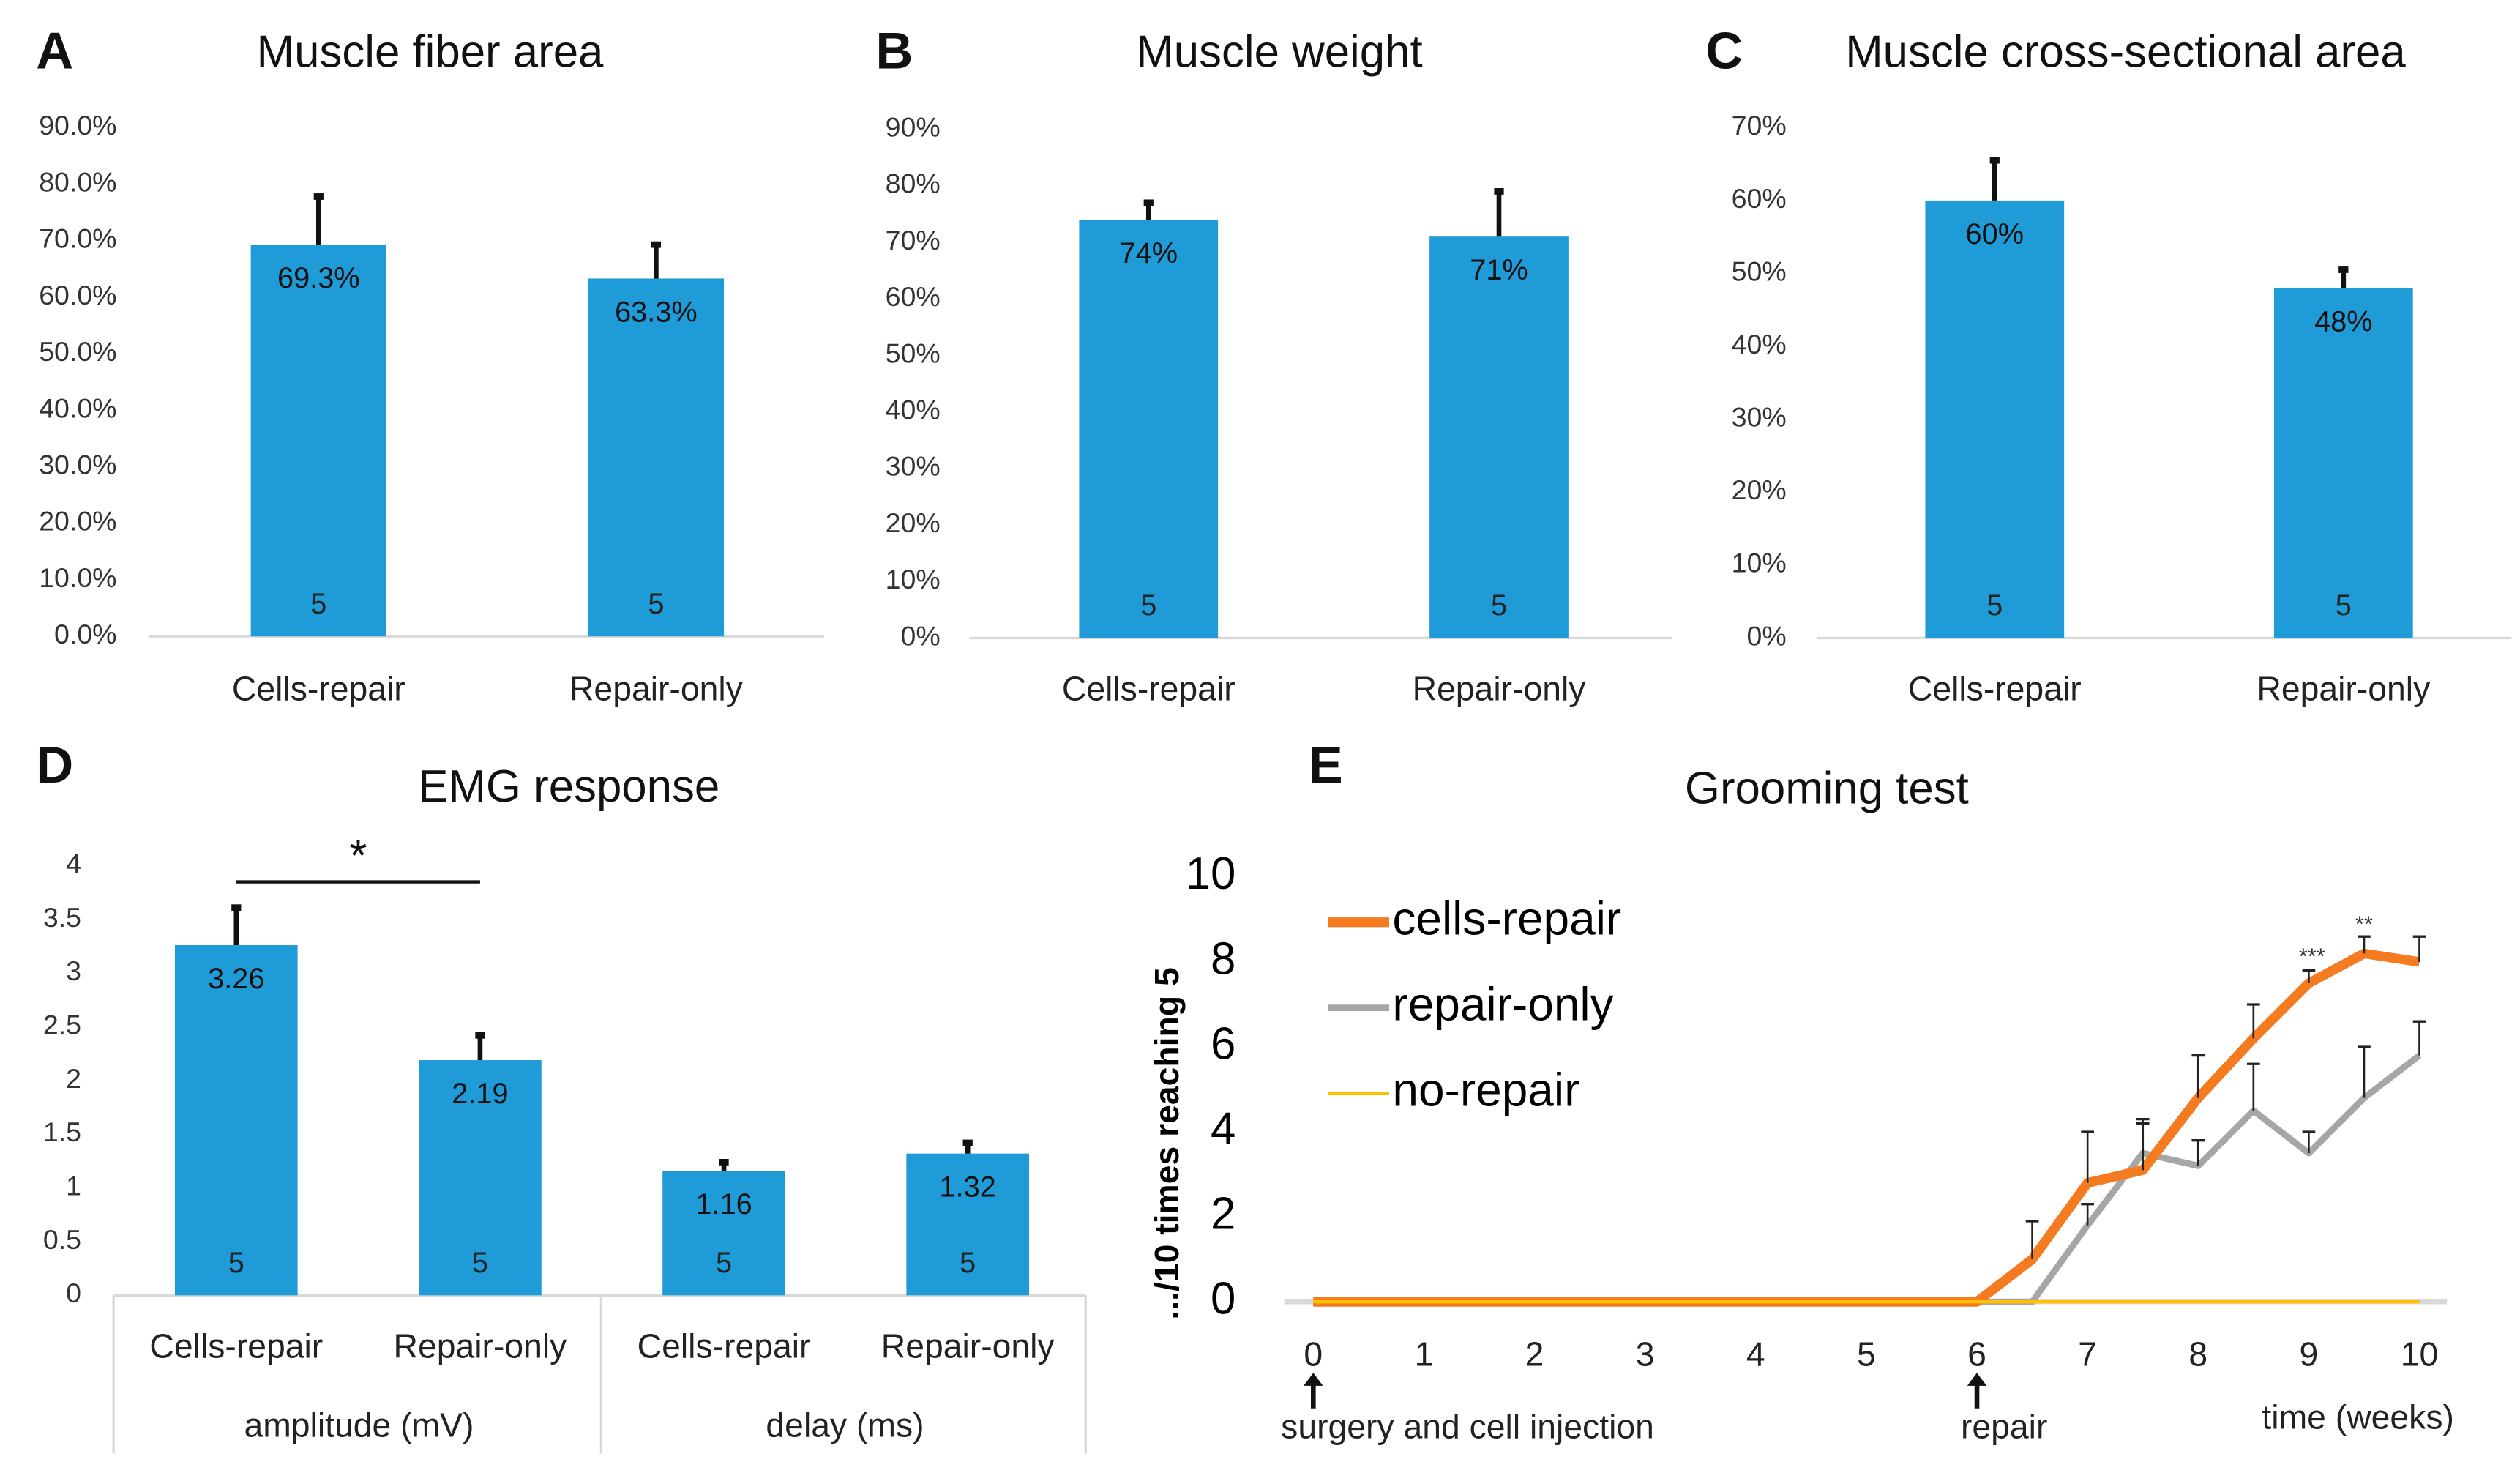  What do you see at coordinates (73, 970) in the screenshot?
I see `y-tick-label: 3` at bounding box center [73, 970].